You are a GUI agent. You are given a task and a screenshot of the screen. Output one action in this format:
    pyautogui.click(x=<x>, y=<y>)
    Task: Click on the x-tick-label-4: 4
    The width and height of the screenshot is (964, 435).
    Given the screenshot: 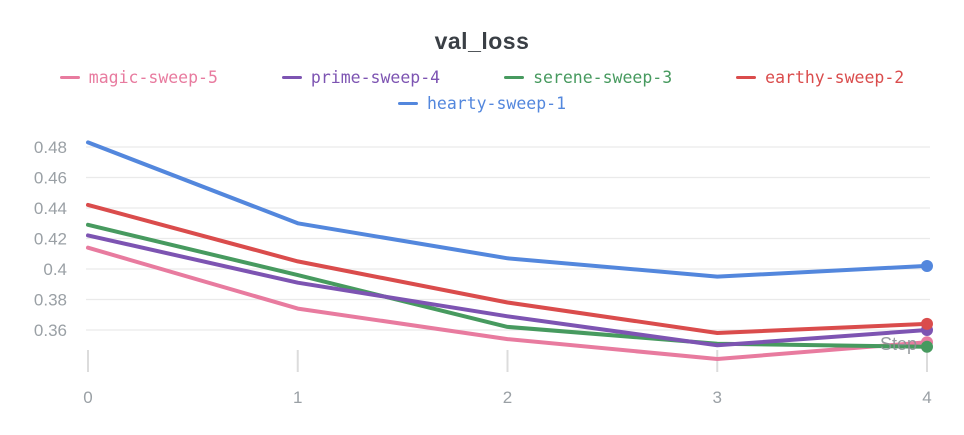 What is the action you would take?
    pyautogui.click(x=926, y=397)
    